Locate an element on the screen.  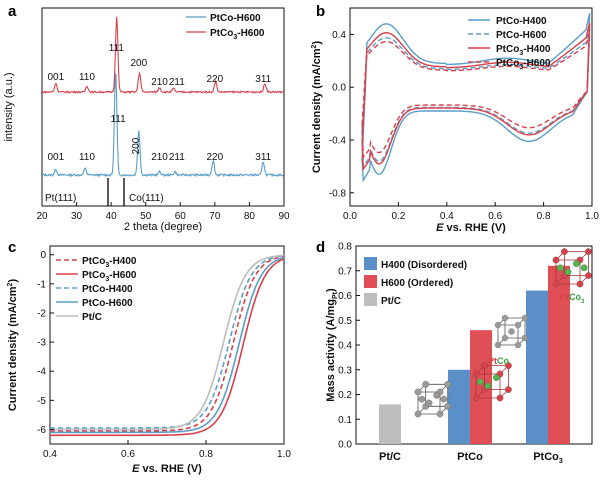
bar-pt-c-pt-c is located at coordinates (390, 424).